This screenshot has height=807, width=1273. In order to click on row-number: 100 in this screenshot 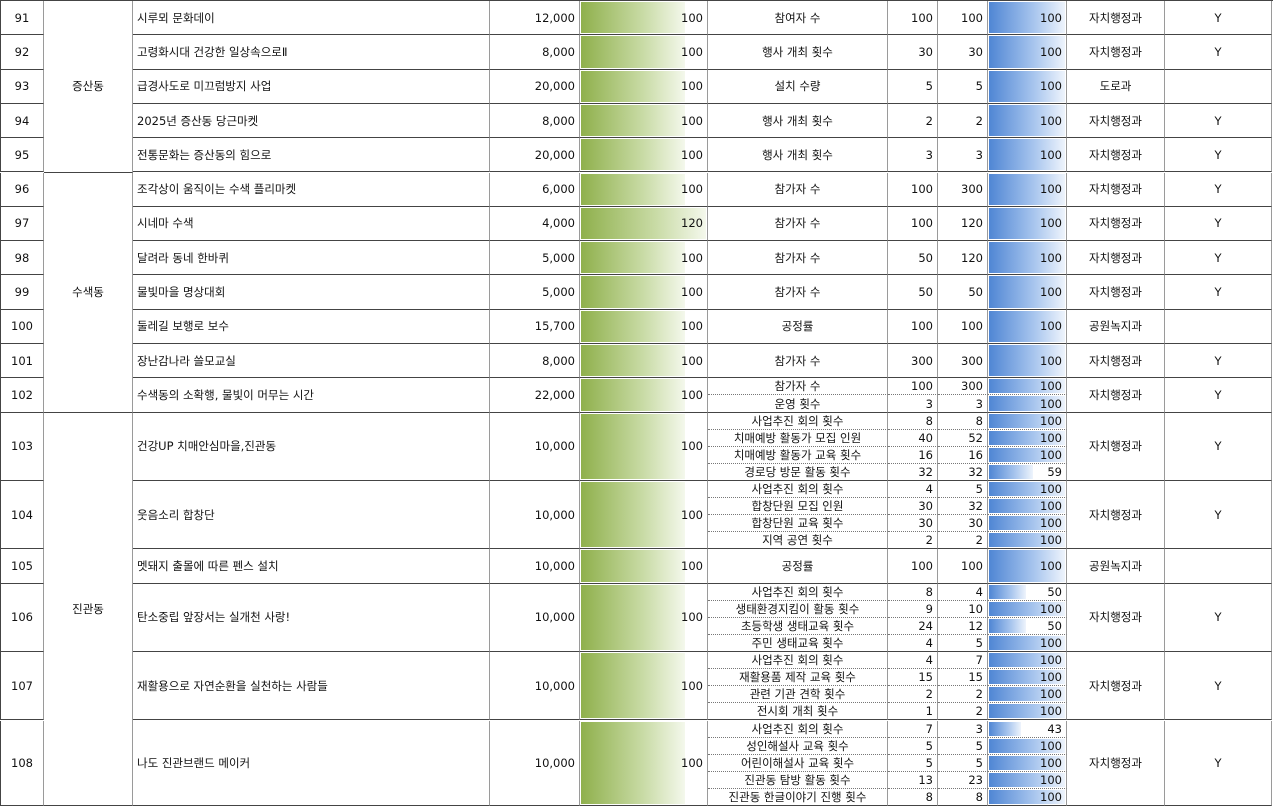, I will do `click(22, 326)`.